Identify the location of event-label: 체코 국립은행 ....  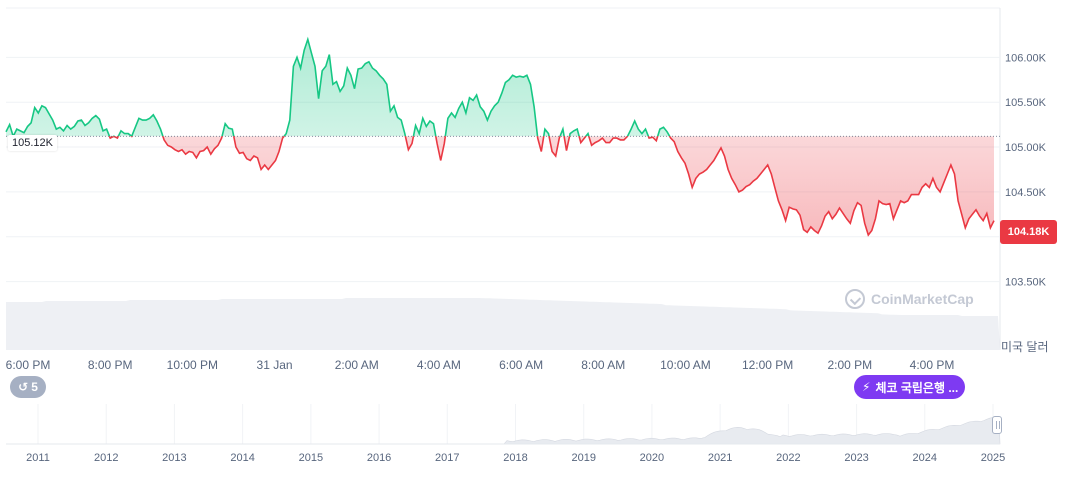
(917, 387).